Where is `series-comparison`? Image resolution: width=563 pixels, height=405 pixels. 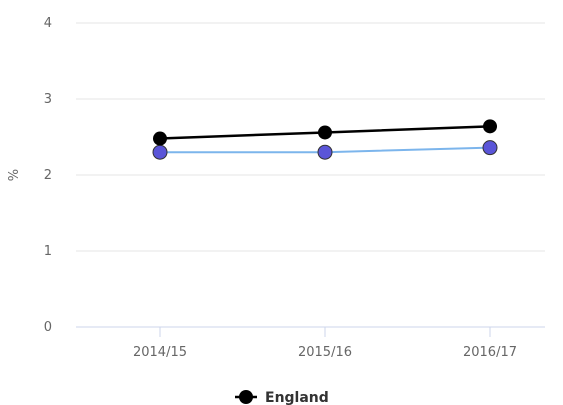
series-comparison is located at coordinates (325, 150).